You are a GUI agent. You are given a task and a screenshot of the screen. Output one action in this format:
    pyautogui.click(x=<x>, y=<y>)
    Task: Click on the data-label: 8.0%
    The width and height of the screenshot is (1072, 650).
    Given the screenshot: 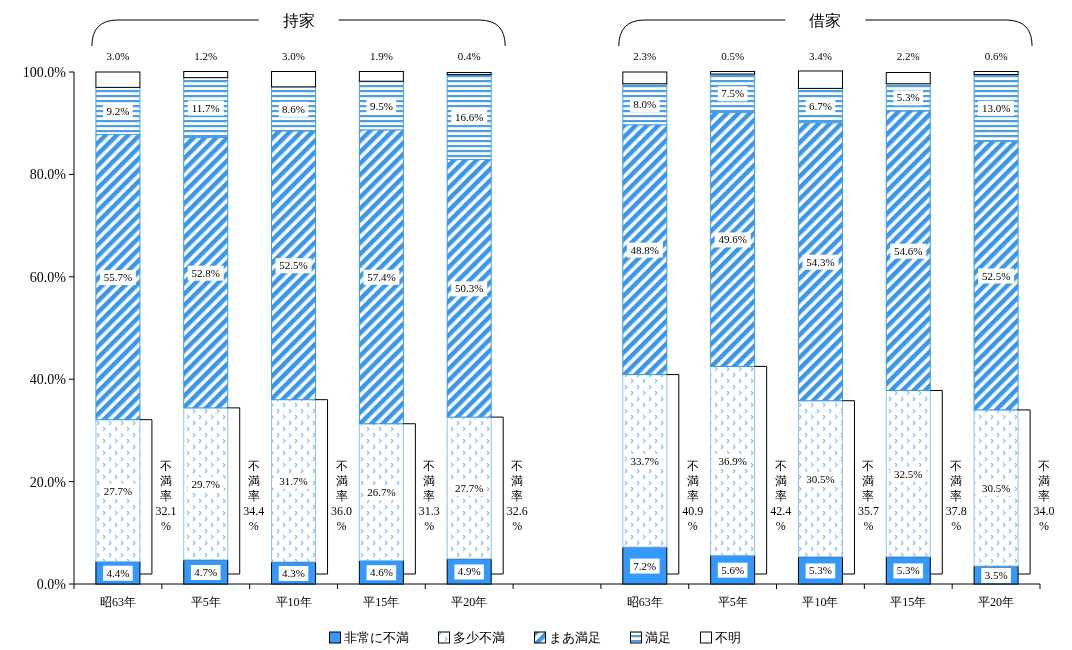 What is the action you would take?
    pyautogui.click(x=645, y=104)
    